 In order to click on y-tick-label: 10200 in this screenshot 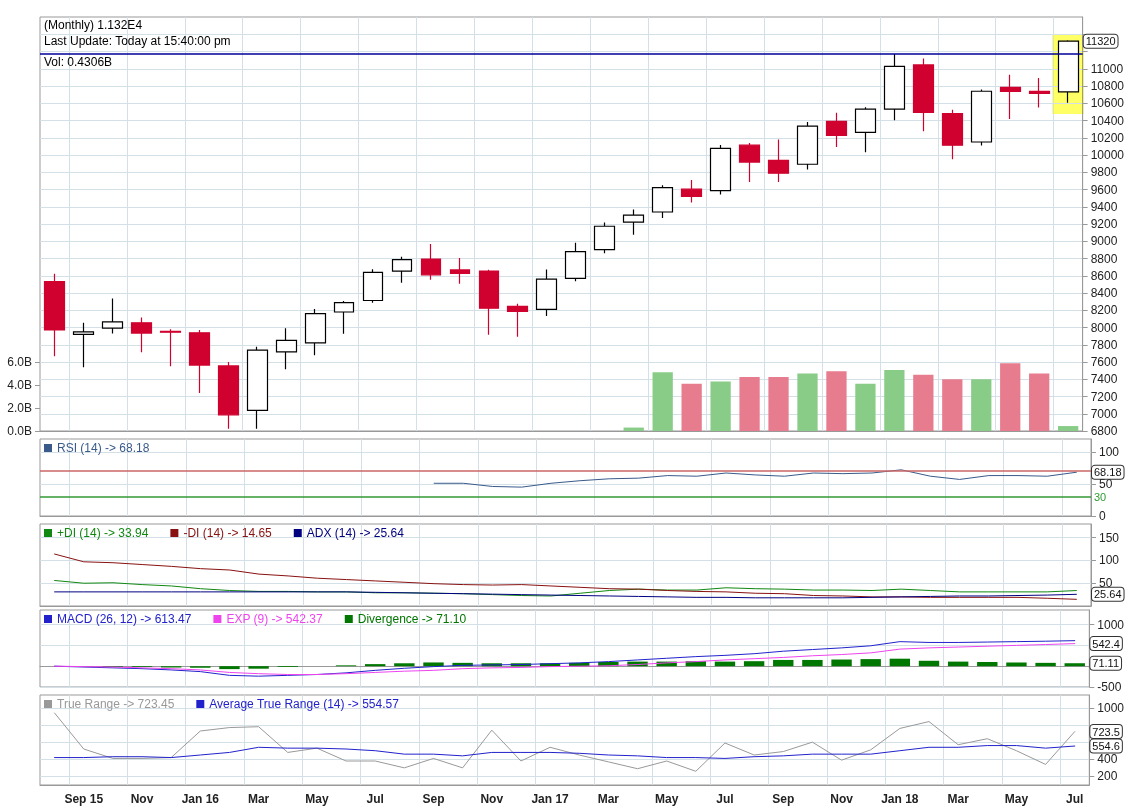, I will do `click(1107, 137)`.